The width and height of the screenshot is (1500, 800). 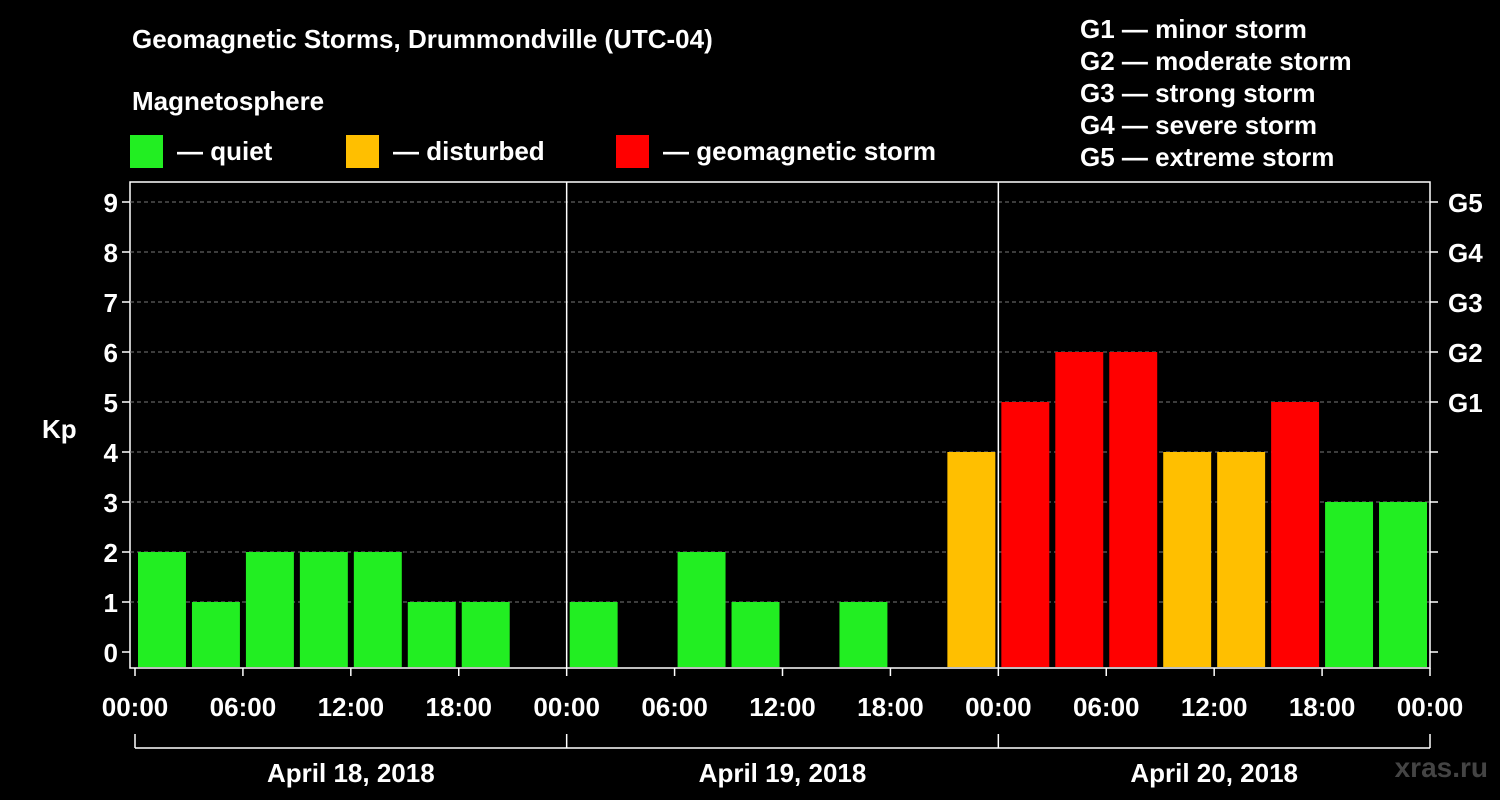 I want to click on legend-swatch-quiet, so click(x=146, y=151).